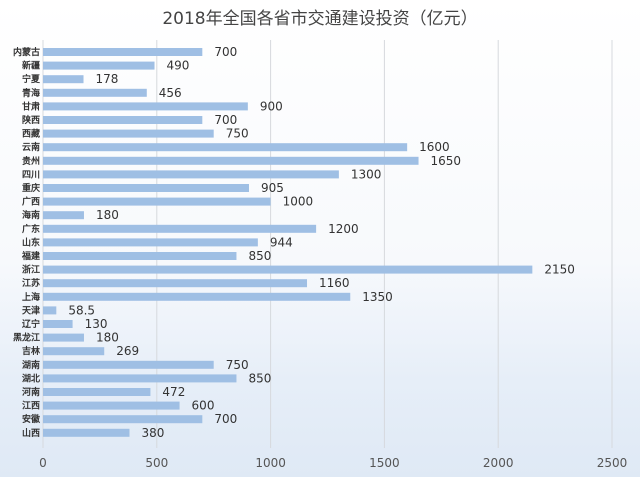 The height and width of the screenshot is (477, 640). What do you see at coordinates (334, 283) in the screenshot?
I see `value-label: 1160` at bounding box center [334, 283].